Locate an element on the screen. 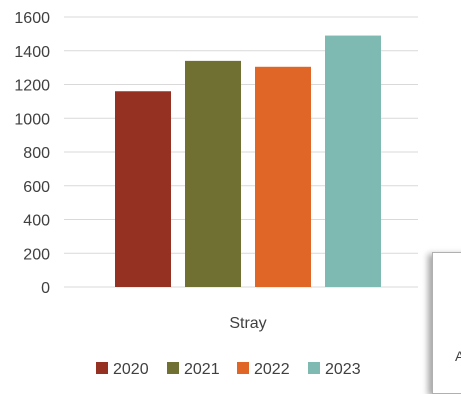 The width and height of the screenshot is (461, 394). y-tick-label-1000: 1000 is located at coordinates (32, 119).